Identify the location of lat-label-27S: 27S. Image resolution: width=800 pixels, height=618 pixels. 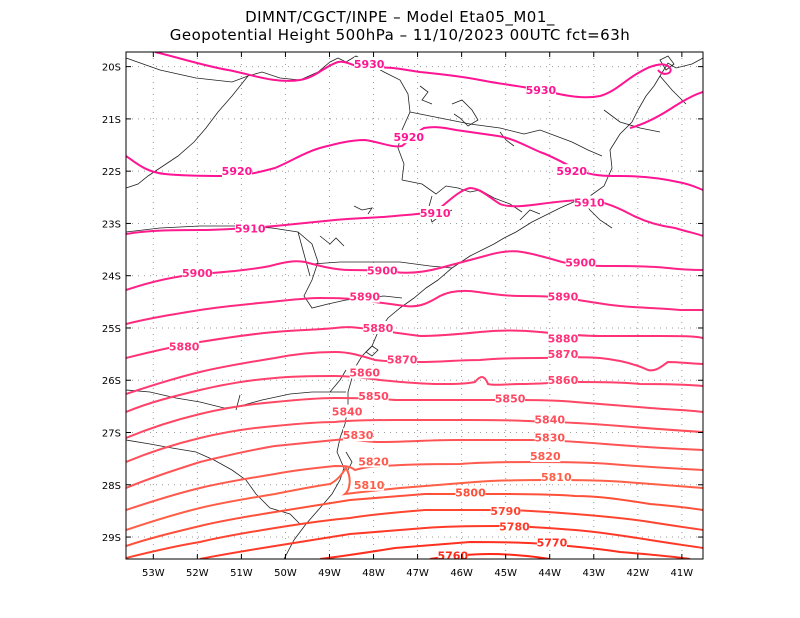
(111, 434).